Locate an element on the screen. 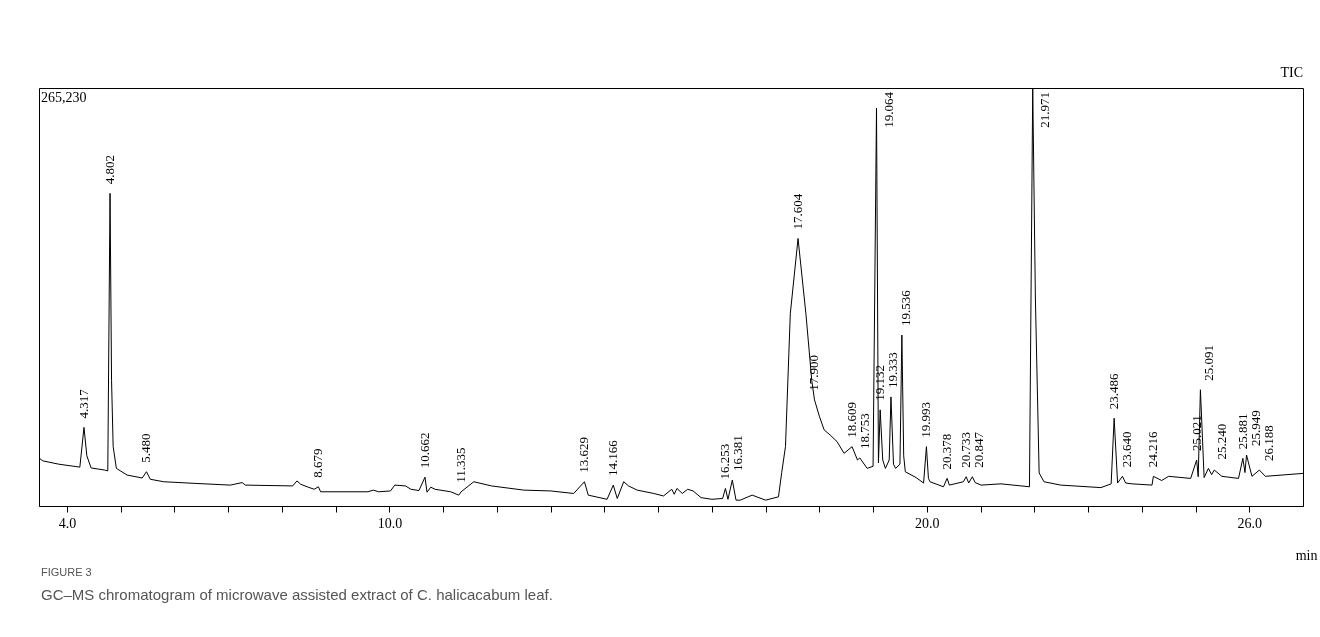  annotation: 24.216 is located at coordinates (1153, 449).